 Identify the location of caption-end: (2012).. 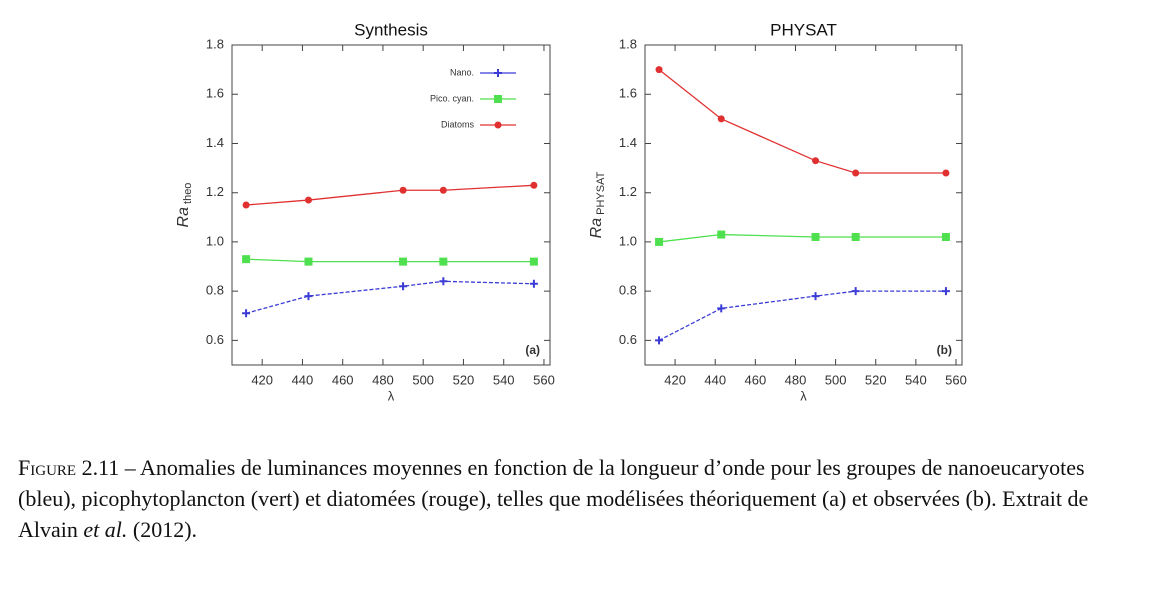
(162, 529).